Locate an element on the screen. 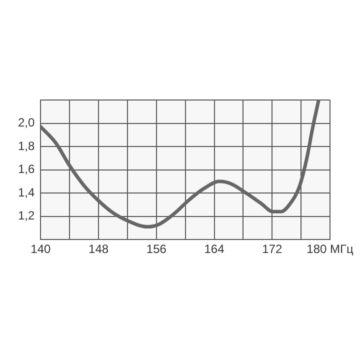 This screenshot has height=360, width=360. x-tick-label: 156 is located at coordinates (156, 249).